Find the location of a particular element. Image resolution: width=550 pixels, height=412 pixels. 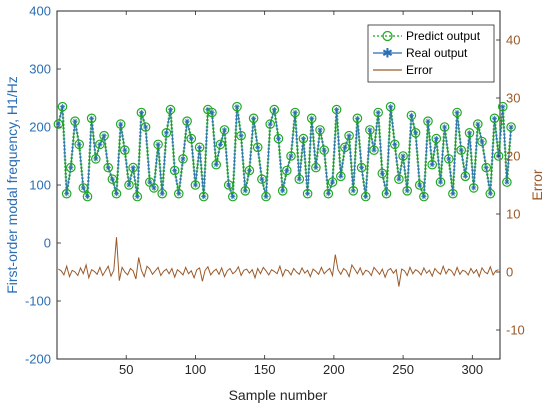

legend-entry-real: ✱ Real output is located at coordinates (420, 53).